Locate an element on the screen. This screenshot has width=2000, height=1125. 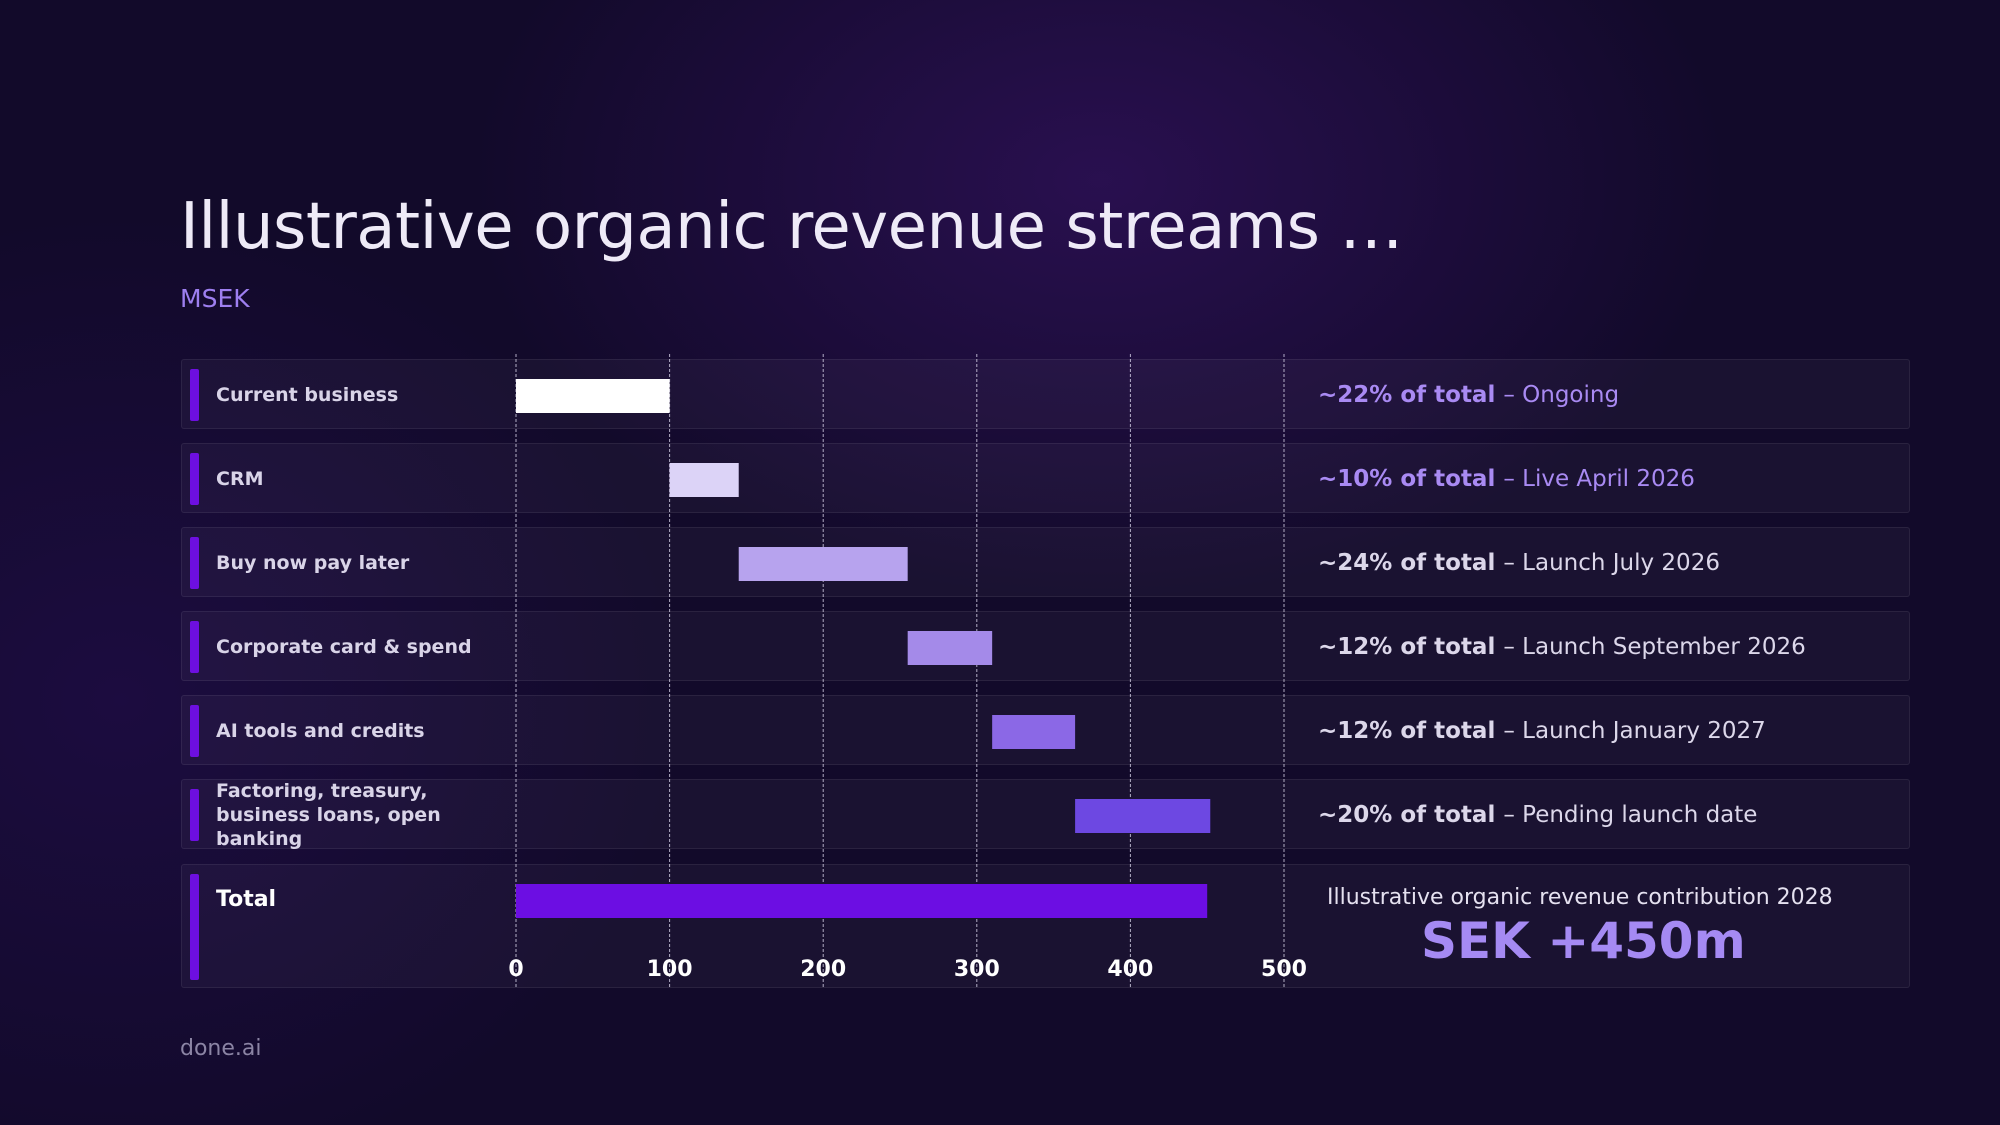
footer-brand: done.ai is located at coordinates (221, 1048).